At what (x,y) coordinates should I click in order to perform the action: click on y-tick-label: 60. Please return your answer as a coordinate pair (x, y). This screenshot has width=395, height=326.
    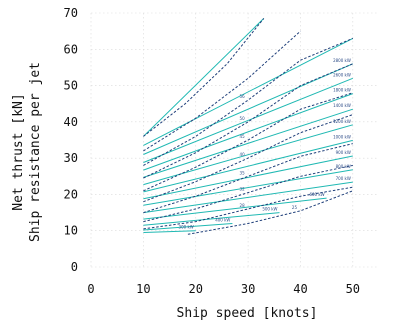
    Looking at the image, I should click on (71, 49).